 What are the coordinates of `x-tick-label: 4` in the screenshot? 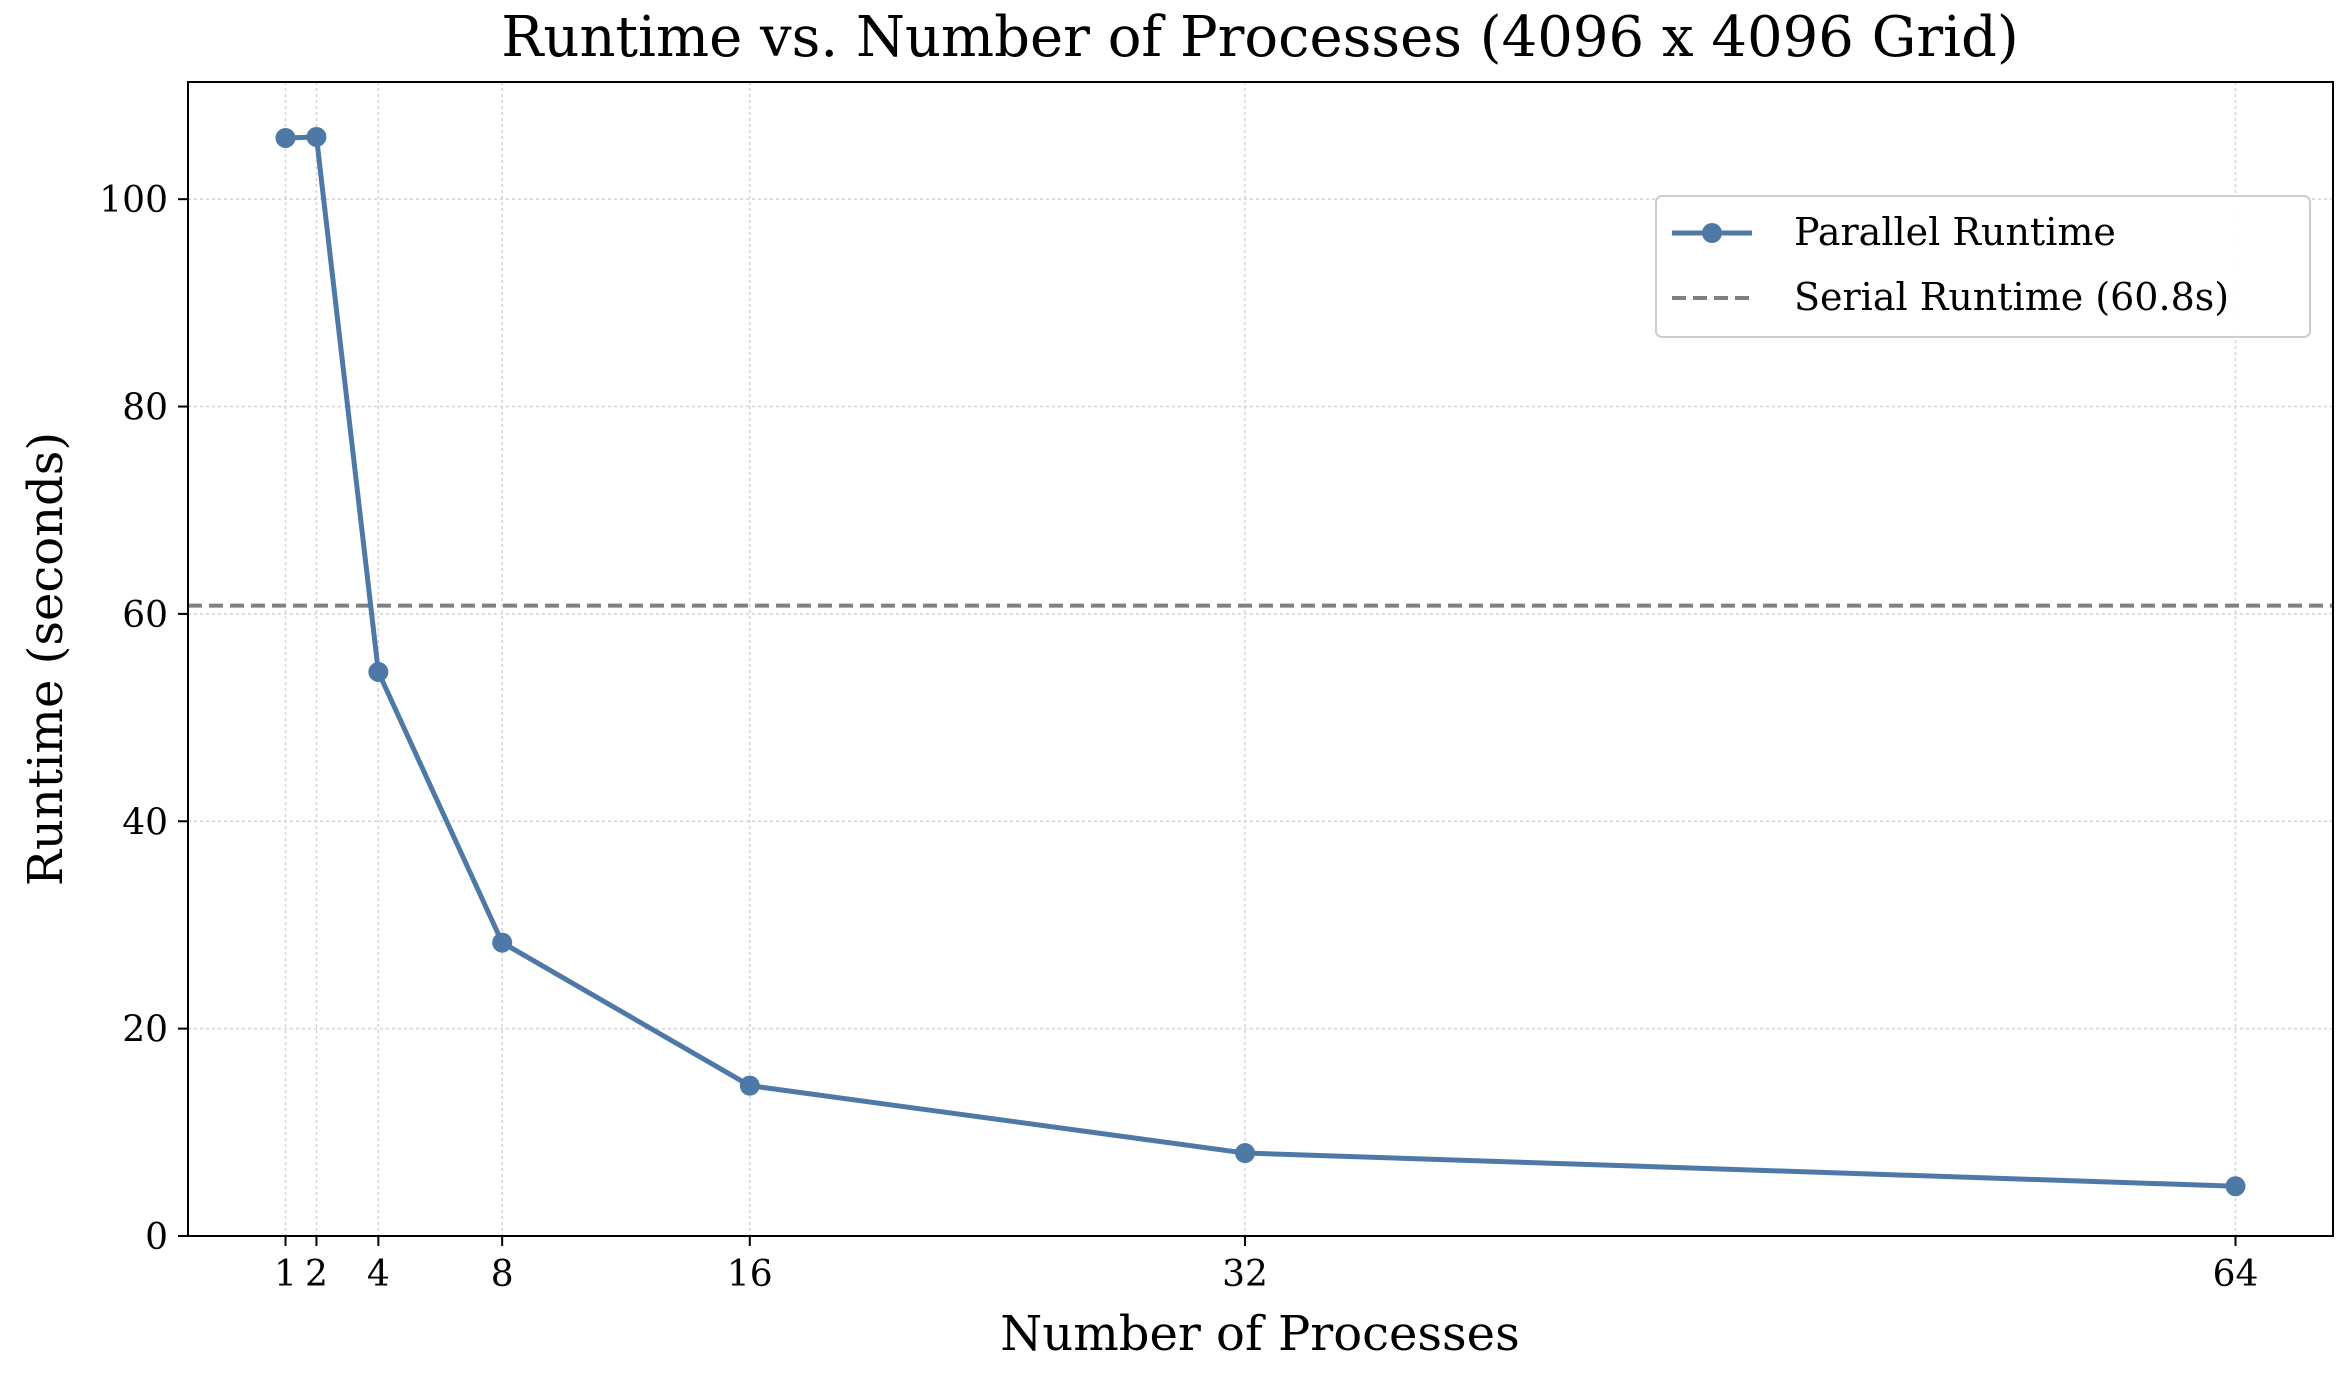 It's located at (378, 1274).